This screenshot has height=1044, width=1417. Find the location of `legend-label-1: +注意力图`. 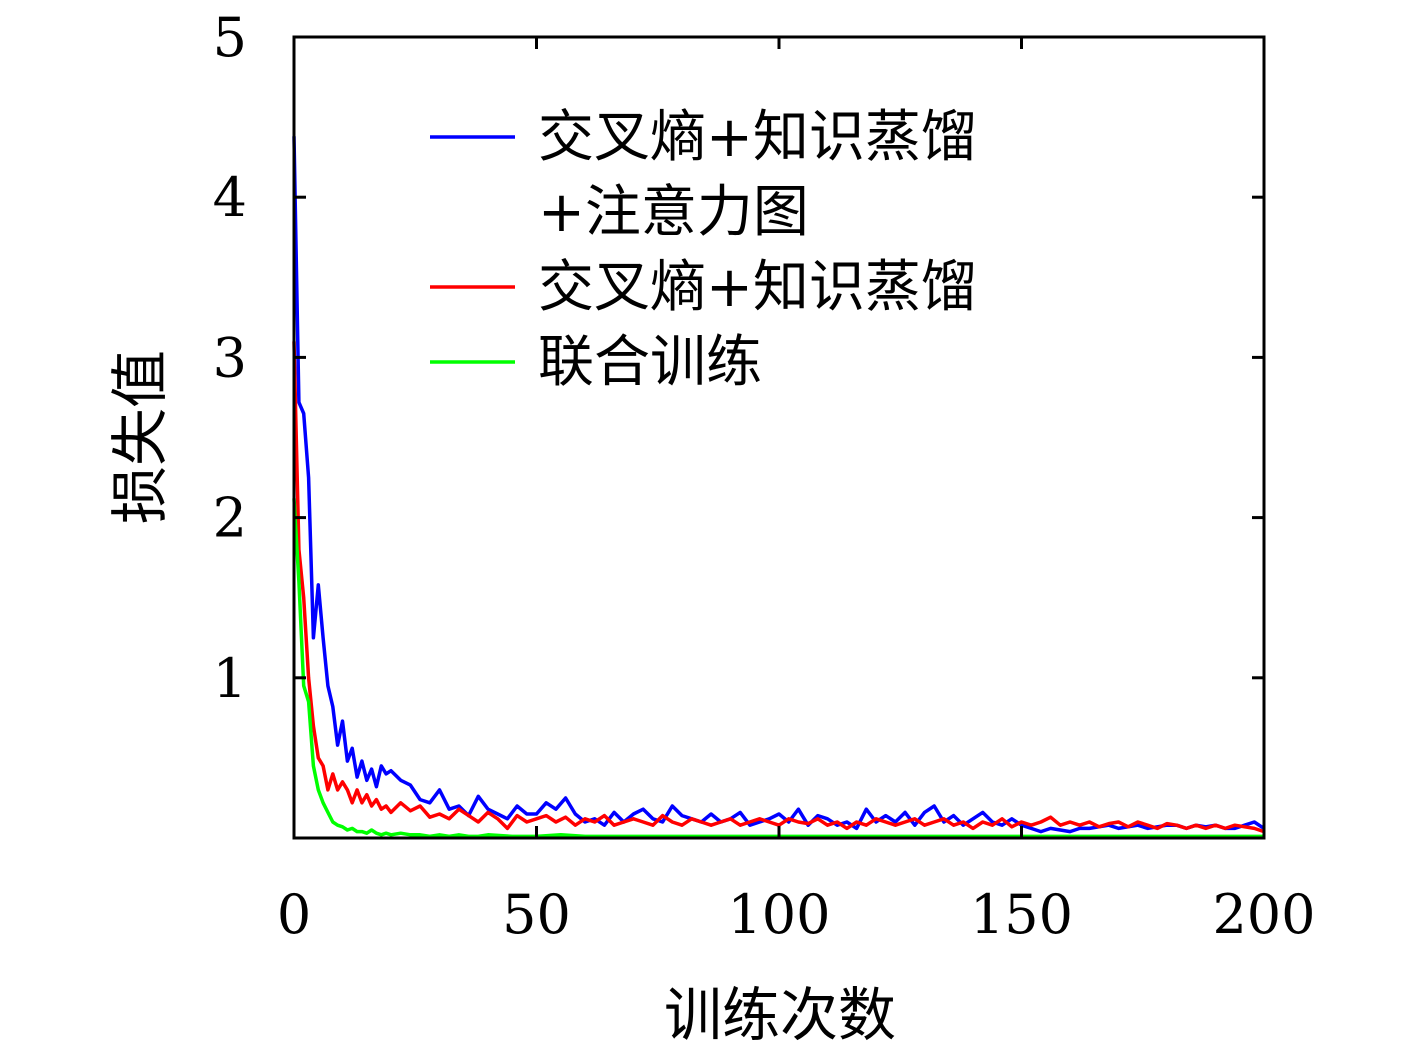

legend-label-1: +注意力图 is located at coordinates (673, 212).